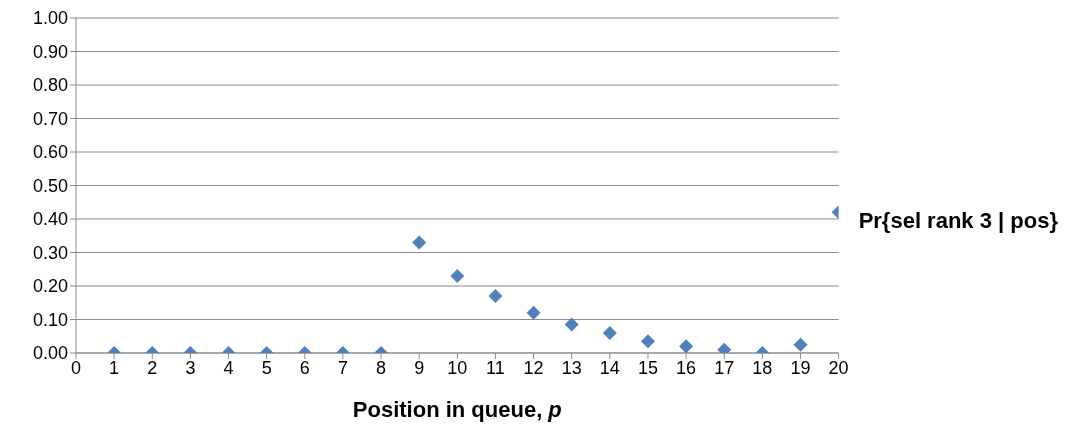 This screenshot has height=443, width=1086. Describe the element at coordinates (50, 18) in the screenshot. I see `y-tick-label: 1.00` at that location.